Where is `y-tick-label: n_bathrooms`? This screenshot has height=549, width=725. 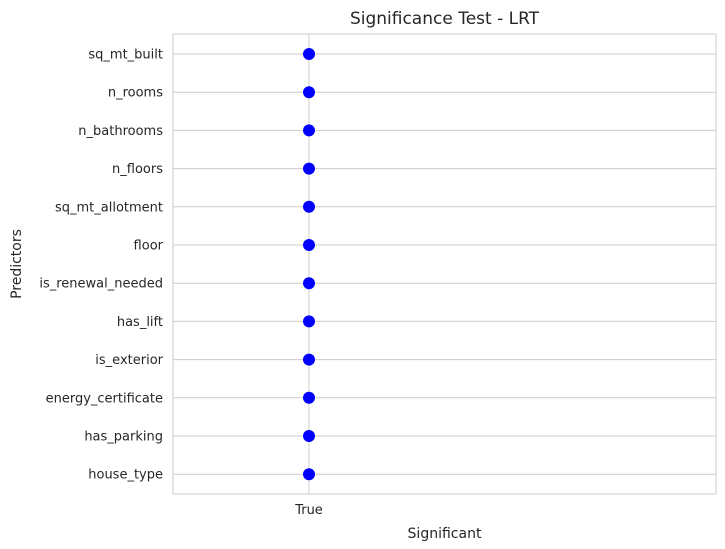 y-tick-label: n_bathrooms is located at coordinates (120, 131).